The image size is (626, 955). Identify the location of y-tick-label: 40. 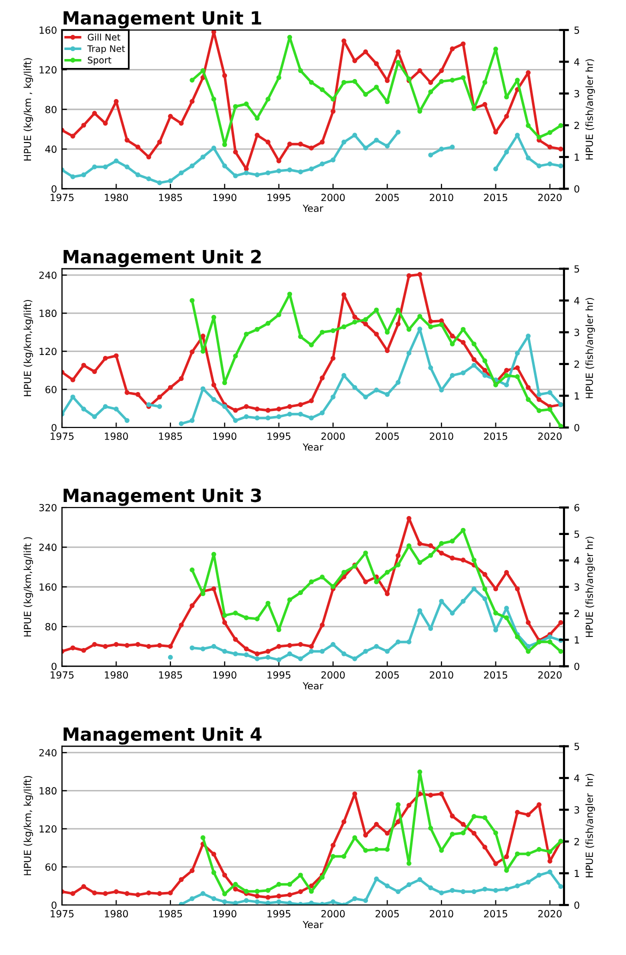
(50, 149).